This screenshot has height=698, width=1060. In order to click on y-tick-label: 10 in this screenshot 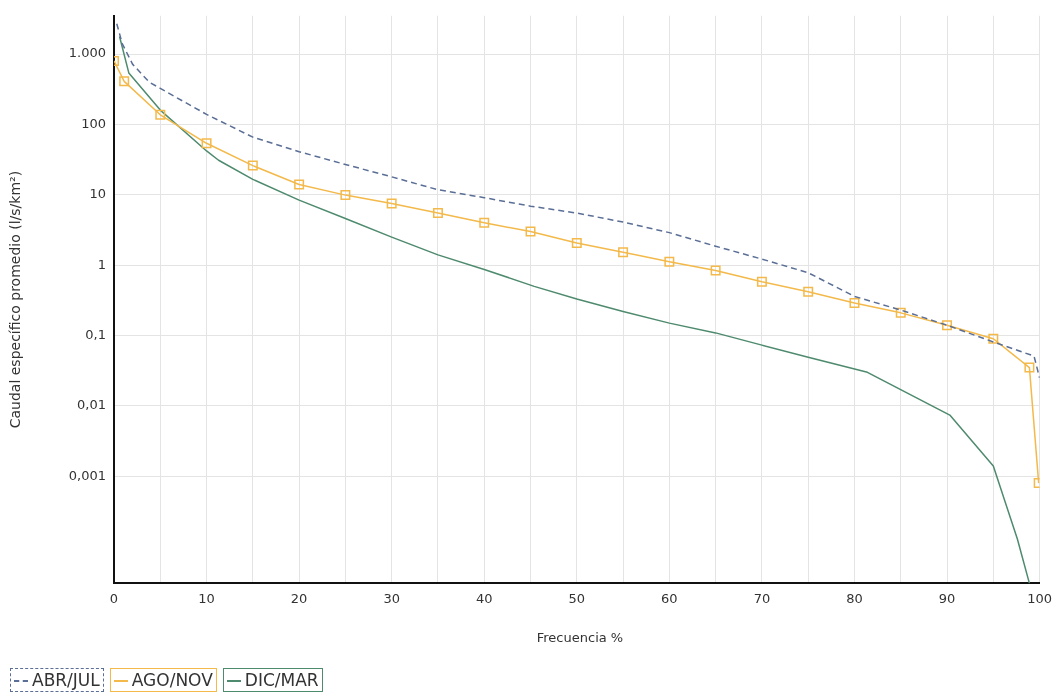, I will do `click(97, 194)`.